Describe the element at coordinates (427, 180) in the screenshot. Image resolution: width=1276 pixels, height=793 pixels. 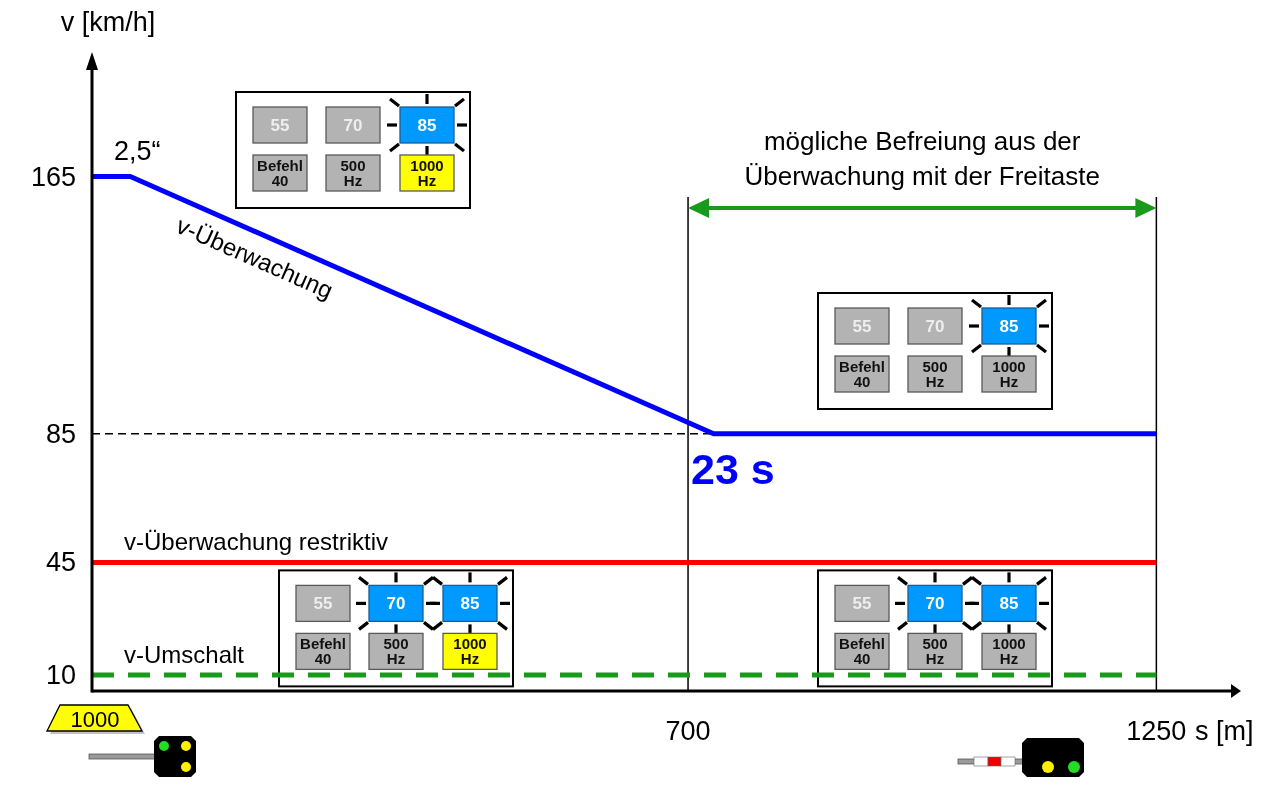
I see `text: Hz` at that location.